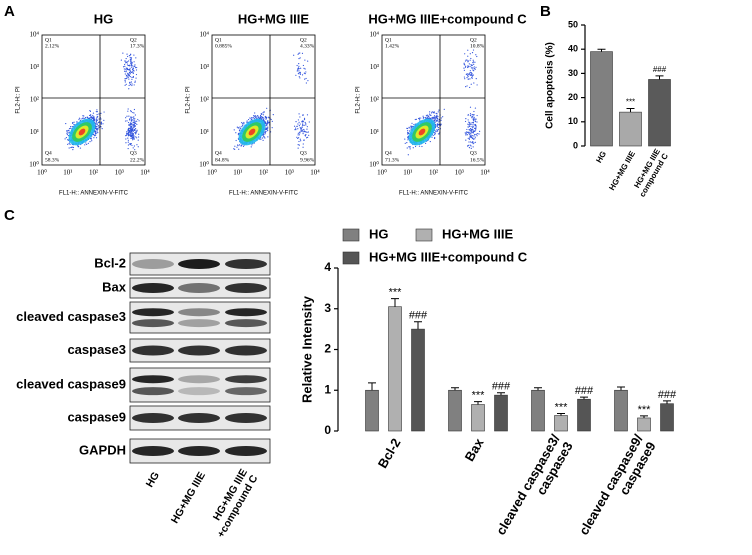 This screenshot has height=555, width=752. What do you see at coordinates (133, 40) in the screenshot?
I see `quadrant-label: Q2` at bounding box center [133, 40].